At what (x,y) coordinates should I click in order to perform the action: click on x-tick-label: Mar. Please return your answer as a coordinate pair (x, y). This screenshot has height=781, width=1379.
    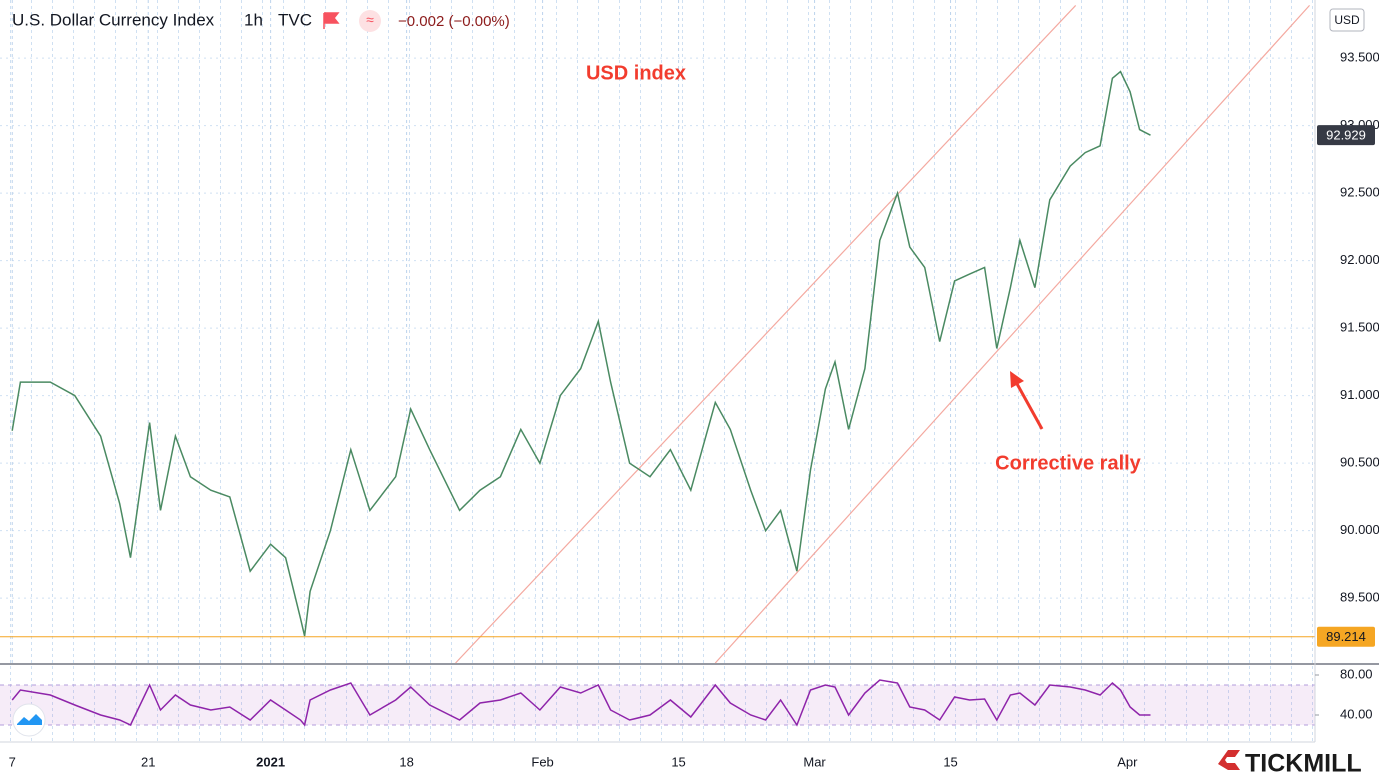
    Looking at the image, I should click on (814, 761).